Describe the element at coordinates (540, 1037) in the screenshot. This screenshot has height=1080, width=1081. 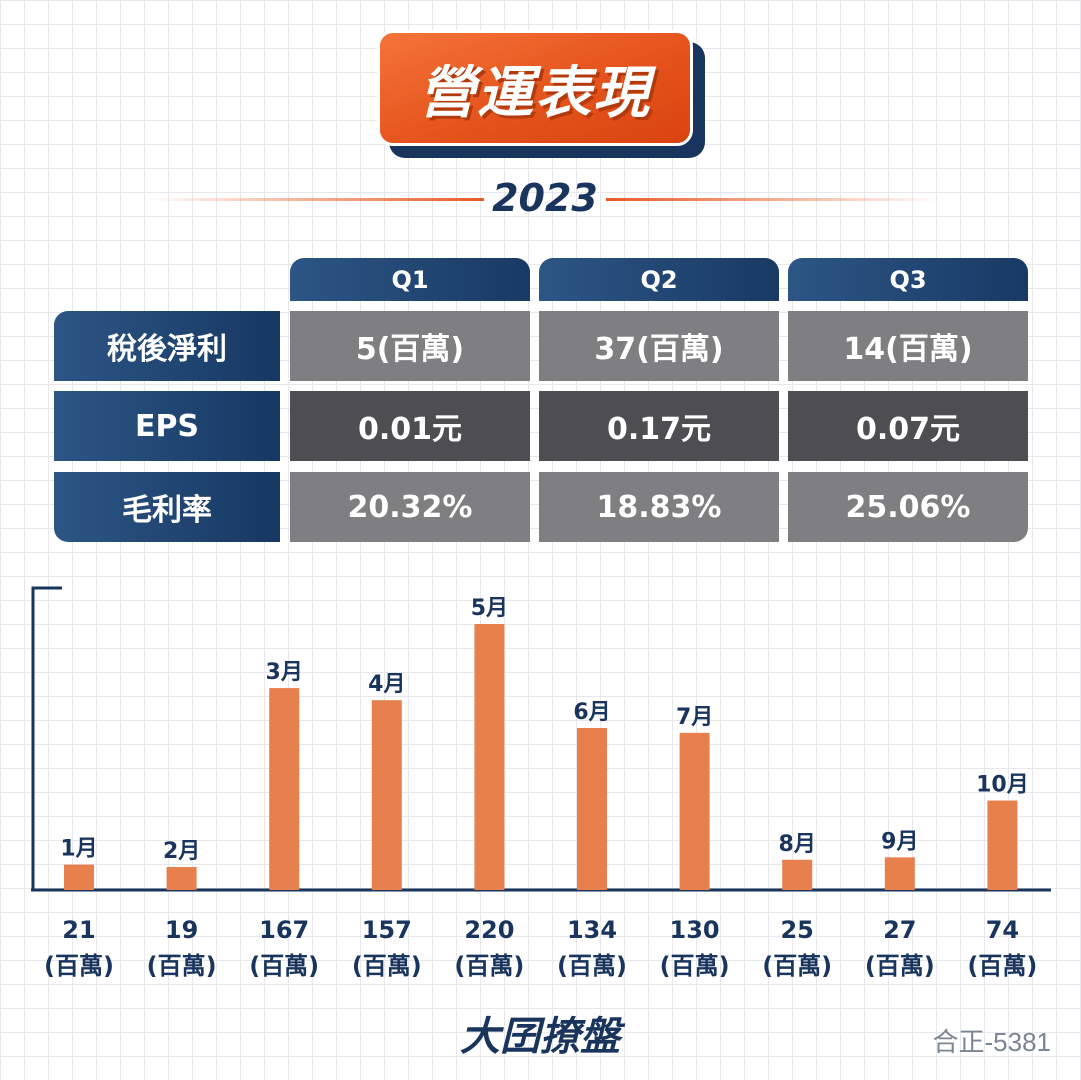
I see `brand-logo: 大囝撩盤` at that location.